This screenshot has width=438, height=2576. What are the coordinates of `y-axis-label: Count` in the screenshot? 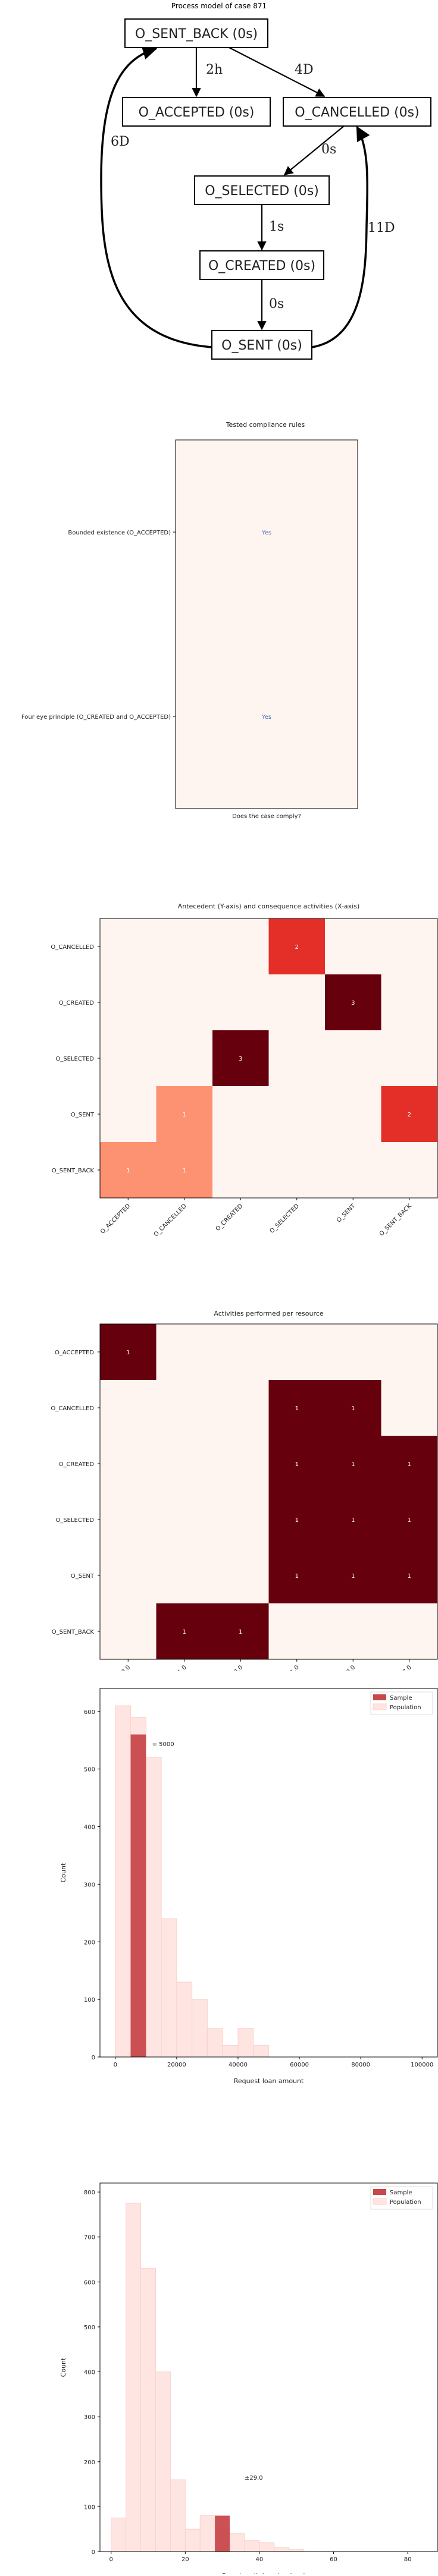 It's located at (63, 1872).